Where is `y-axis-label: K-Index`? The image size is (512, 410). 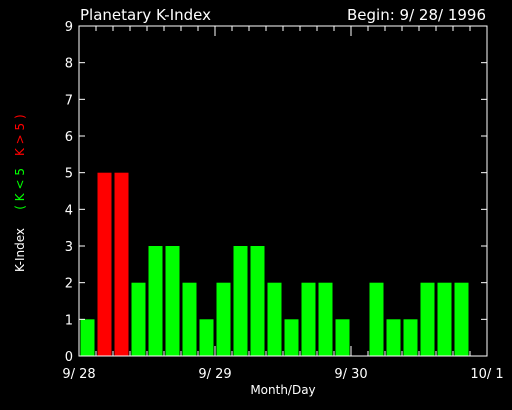 y-axis-label: K-Index is located at coordinates (20, 250).